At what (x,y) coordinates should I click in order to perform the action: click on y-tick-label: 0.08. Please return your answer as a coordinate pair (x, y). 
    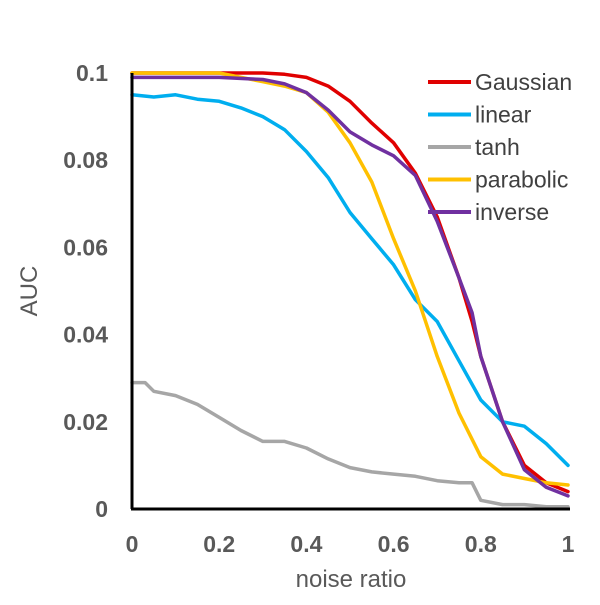
    Looking at the image, I should click on (85, 160).